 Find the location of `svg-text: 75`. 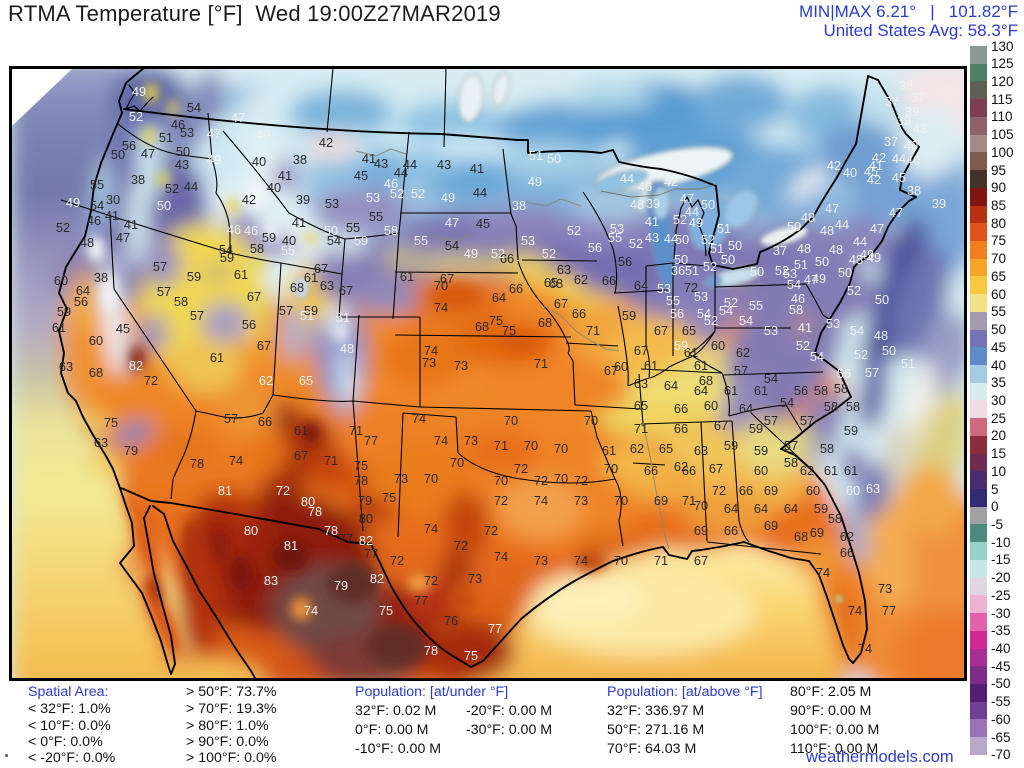

svg-text: 75 is located at coordinates (111, 422).